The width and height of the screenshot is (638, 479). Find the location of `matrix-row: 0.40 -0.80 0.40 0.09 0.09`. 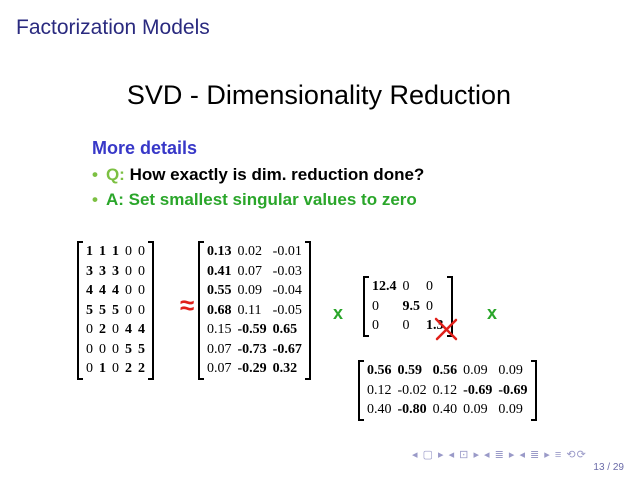

matrix-row: 0.40 -0.80 0.40 0.09 0.09 is located at coordinates (447, 410).